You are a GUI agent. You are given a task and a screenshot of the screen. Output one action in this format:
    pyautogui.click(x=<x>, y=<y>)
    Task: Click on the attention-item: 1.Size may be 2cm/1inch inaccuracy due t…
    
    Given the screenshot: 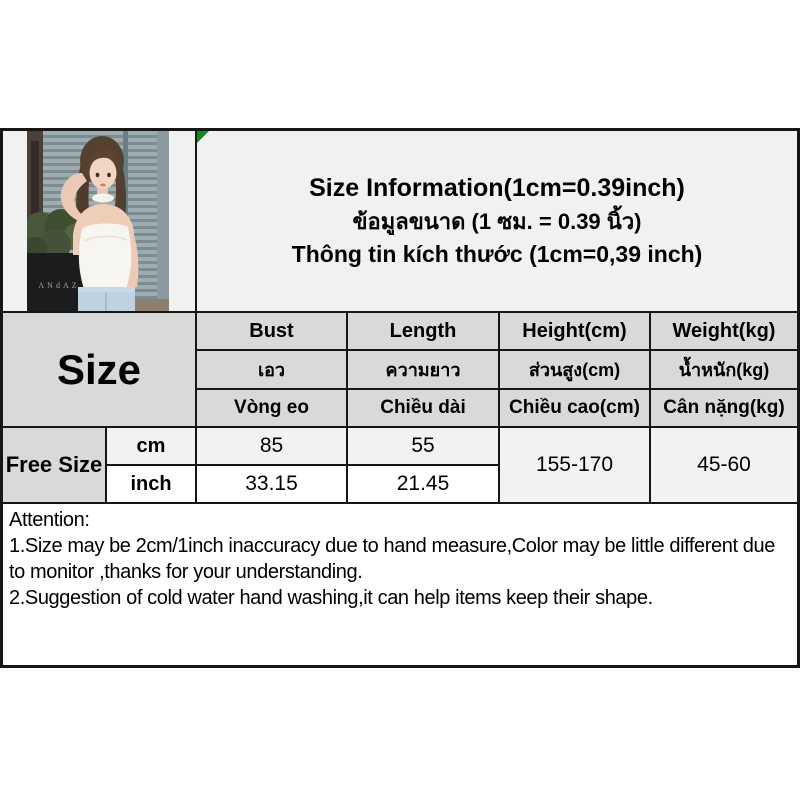 What is the action you would take?
    pyautogui.click(x=392, y=559)
    